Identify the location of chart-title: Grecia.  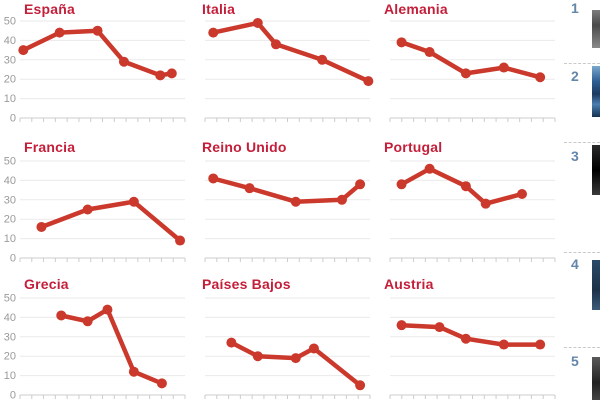
(46, 284).